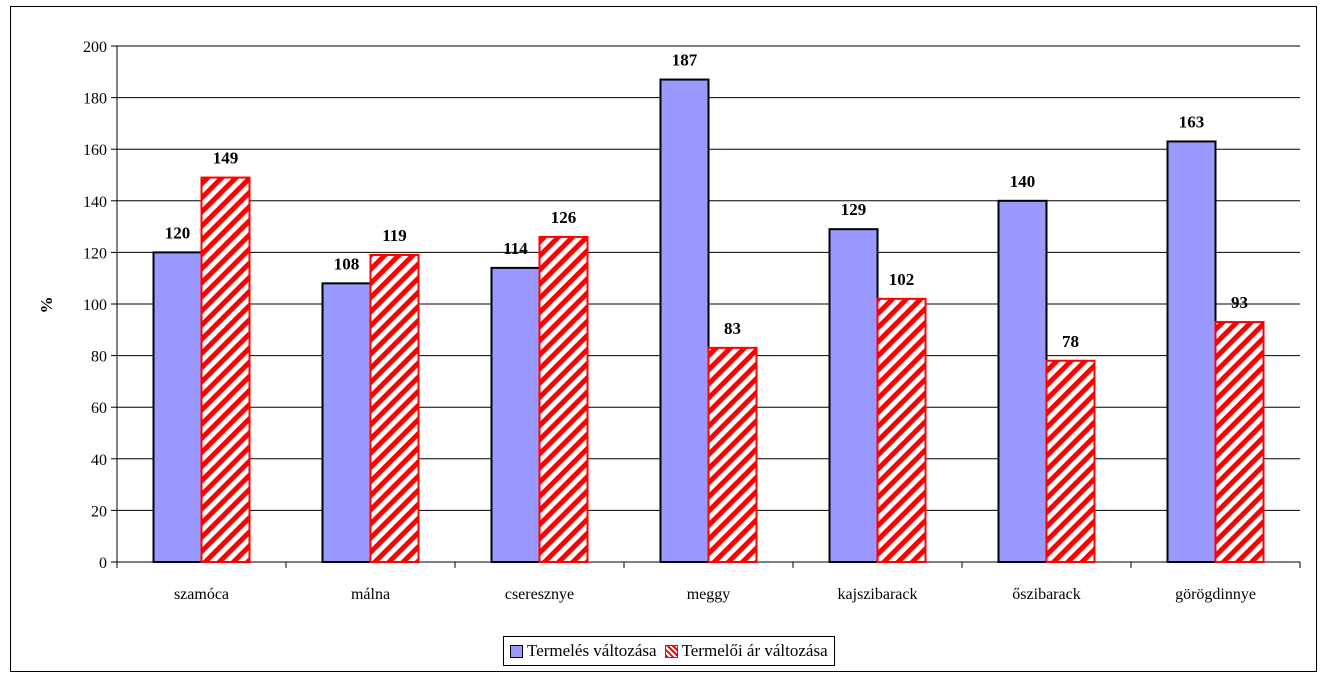 The width and height of the screenshot is (1321, 673). Describe the element at coordinates (394, 235) in the screenshot. I see `data-label-price: 119` at that location.